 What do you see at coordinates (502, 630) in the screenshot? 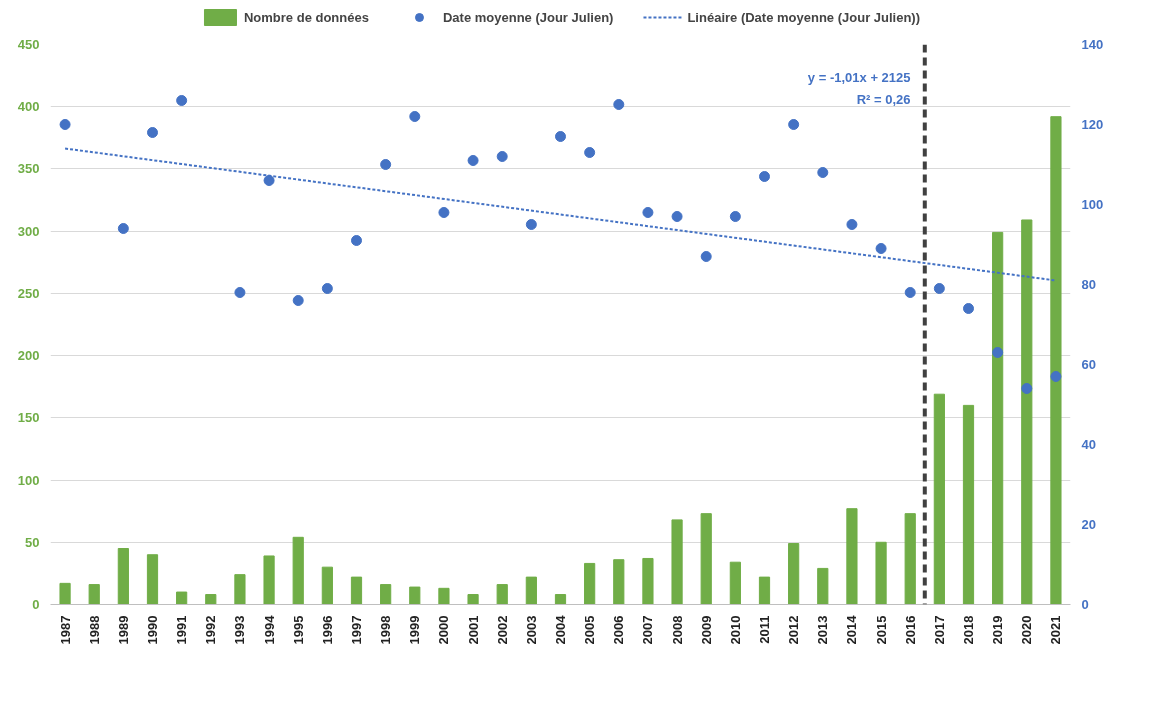
I see `x-tick-label: 2002` at bounding box center [502, 630].